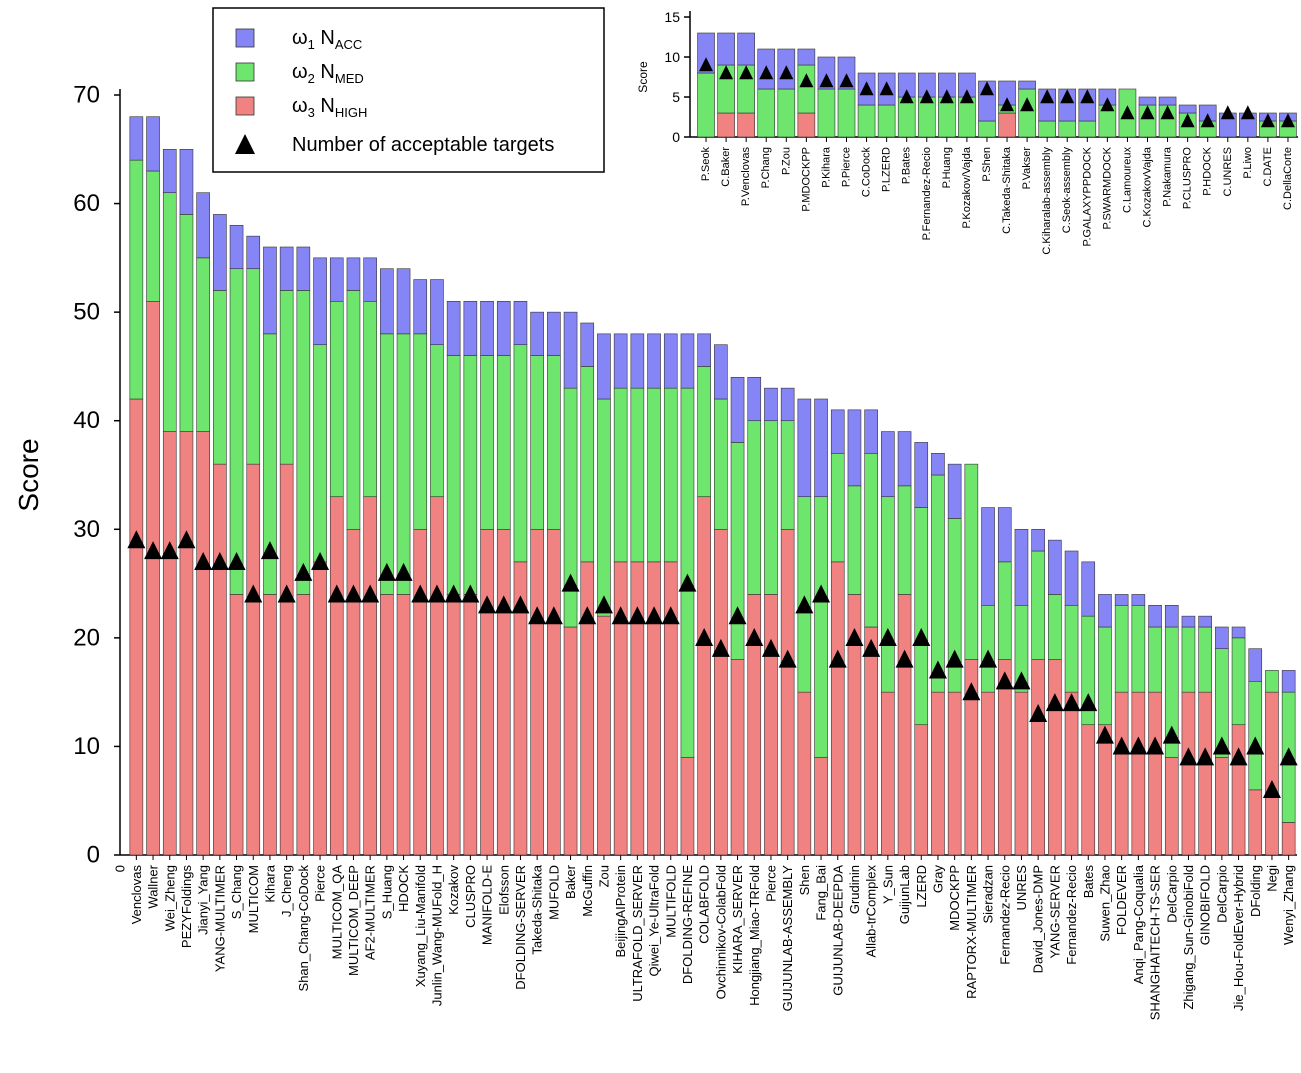 The image size is (1301, 1073). I want to click on legend-label-part: MED, so click(349, 78).